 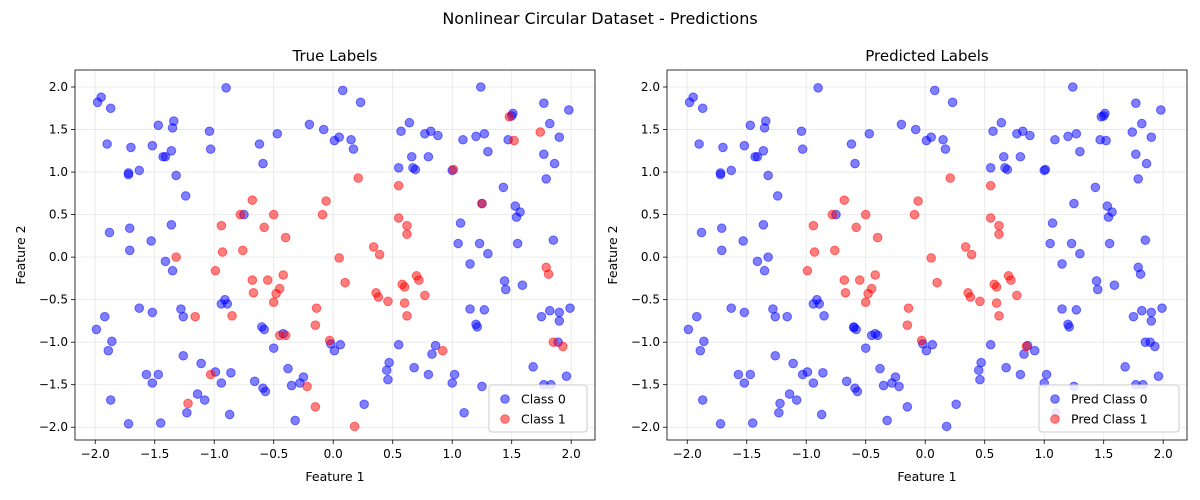 I want to click on y-tick-label: 0.0, so click(x=650, y=257).